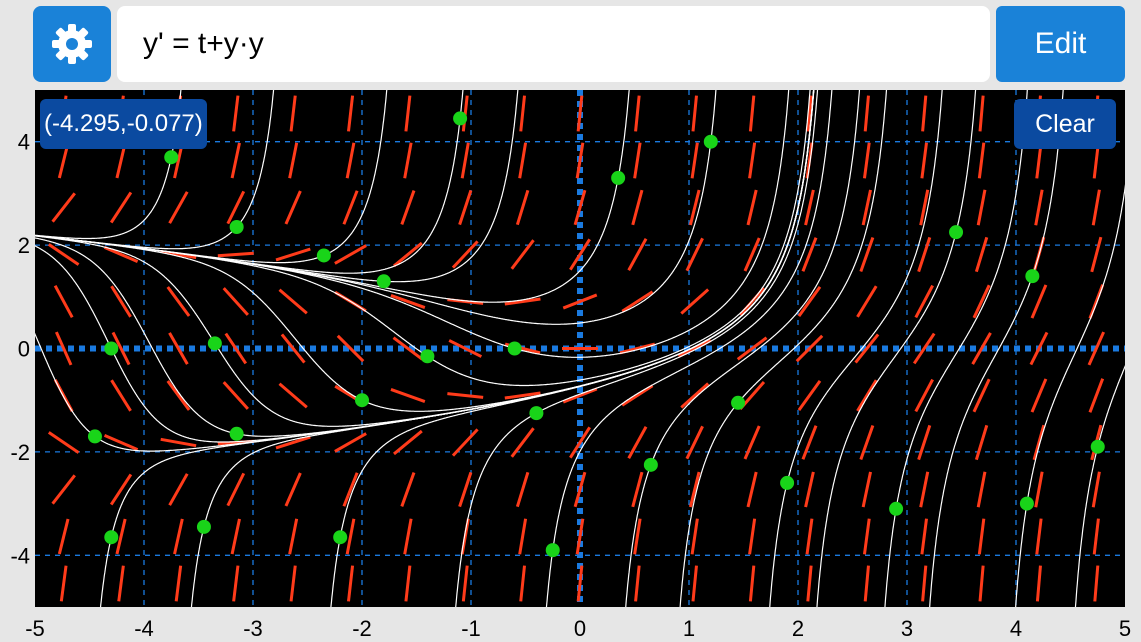 This screenshot has height=642, width=1141. What do you see at coordinates (24, 245) in the screenshot?
I see `y-tick-label: 2` at bounding box center [24, 245].